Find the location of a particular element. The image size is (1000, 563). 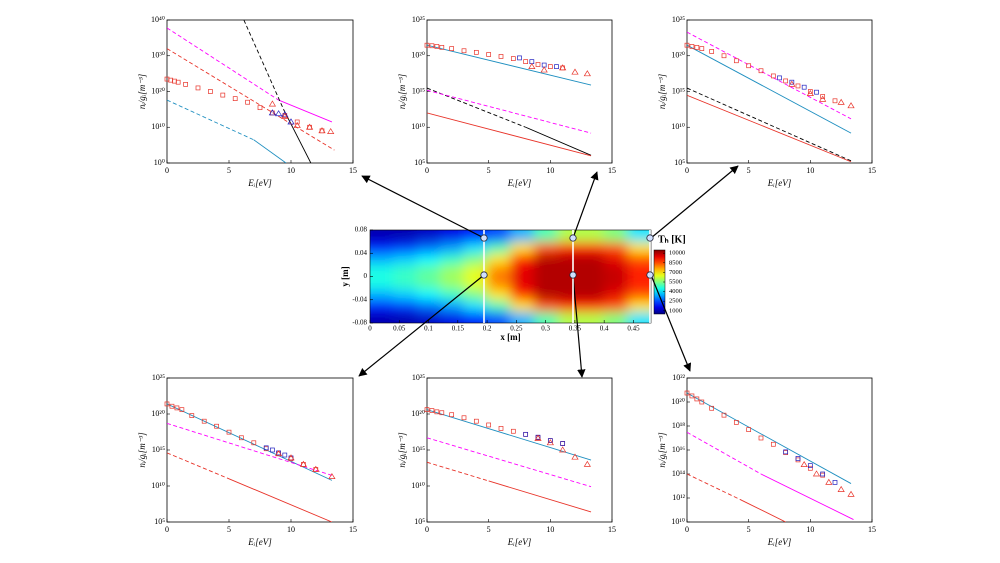

y-tick-label: 10¹⁶ is located at coordinates (678, 449).